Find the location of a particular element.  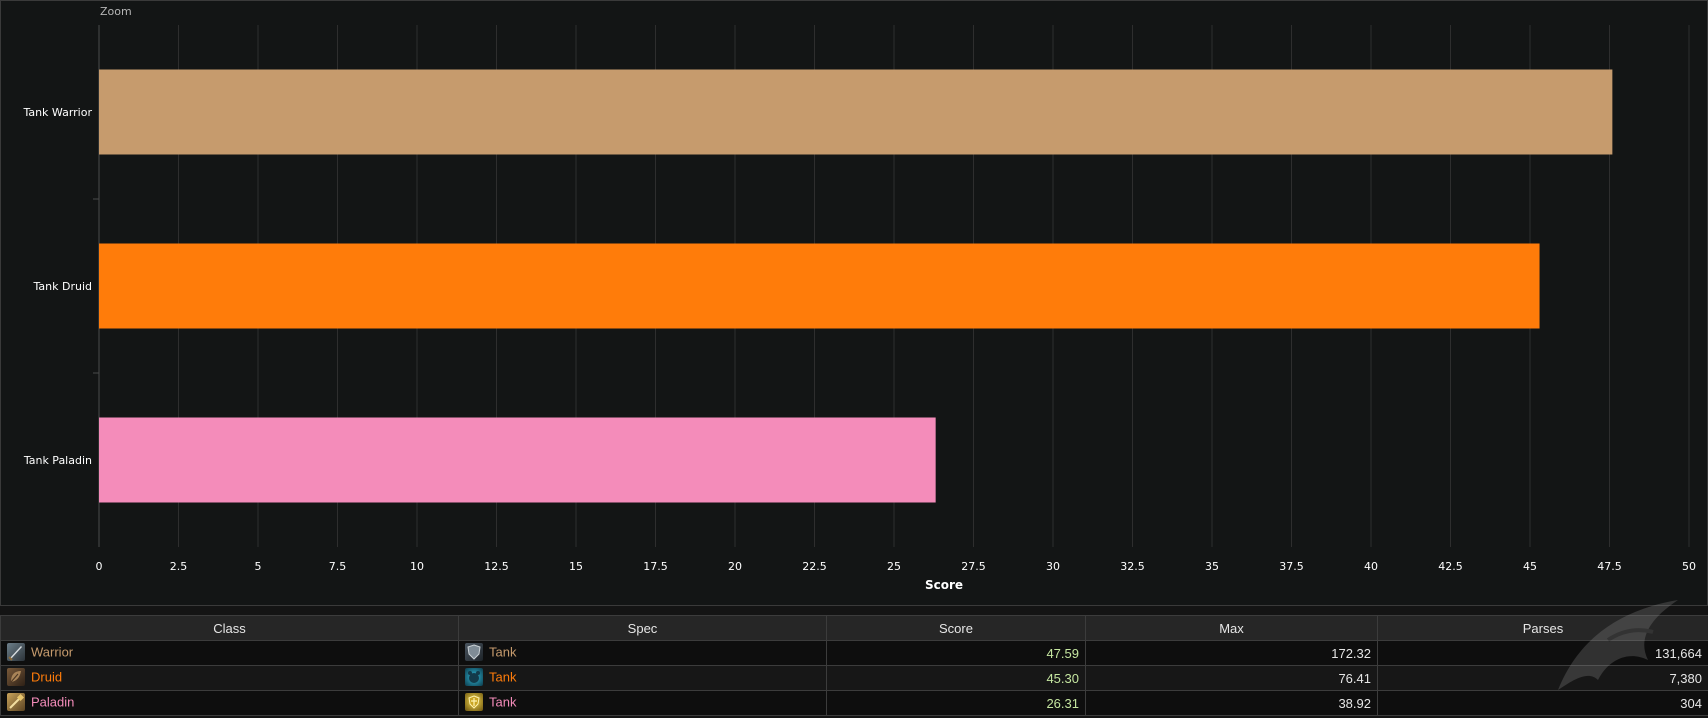

results-table-container: Class Spec Score Max Parses Warrior Tank is located at coordinates (854, 666).